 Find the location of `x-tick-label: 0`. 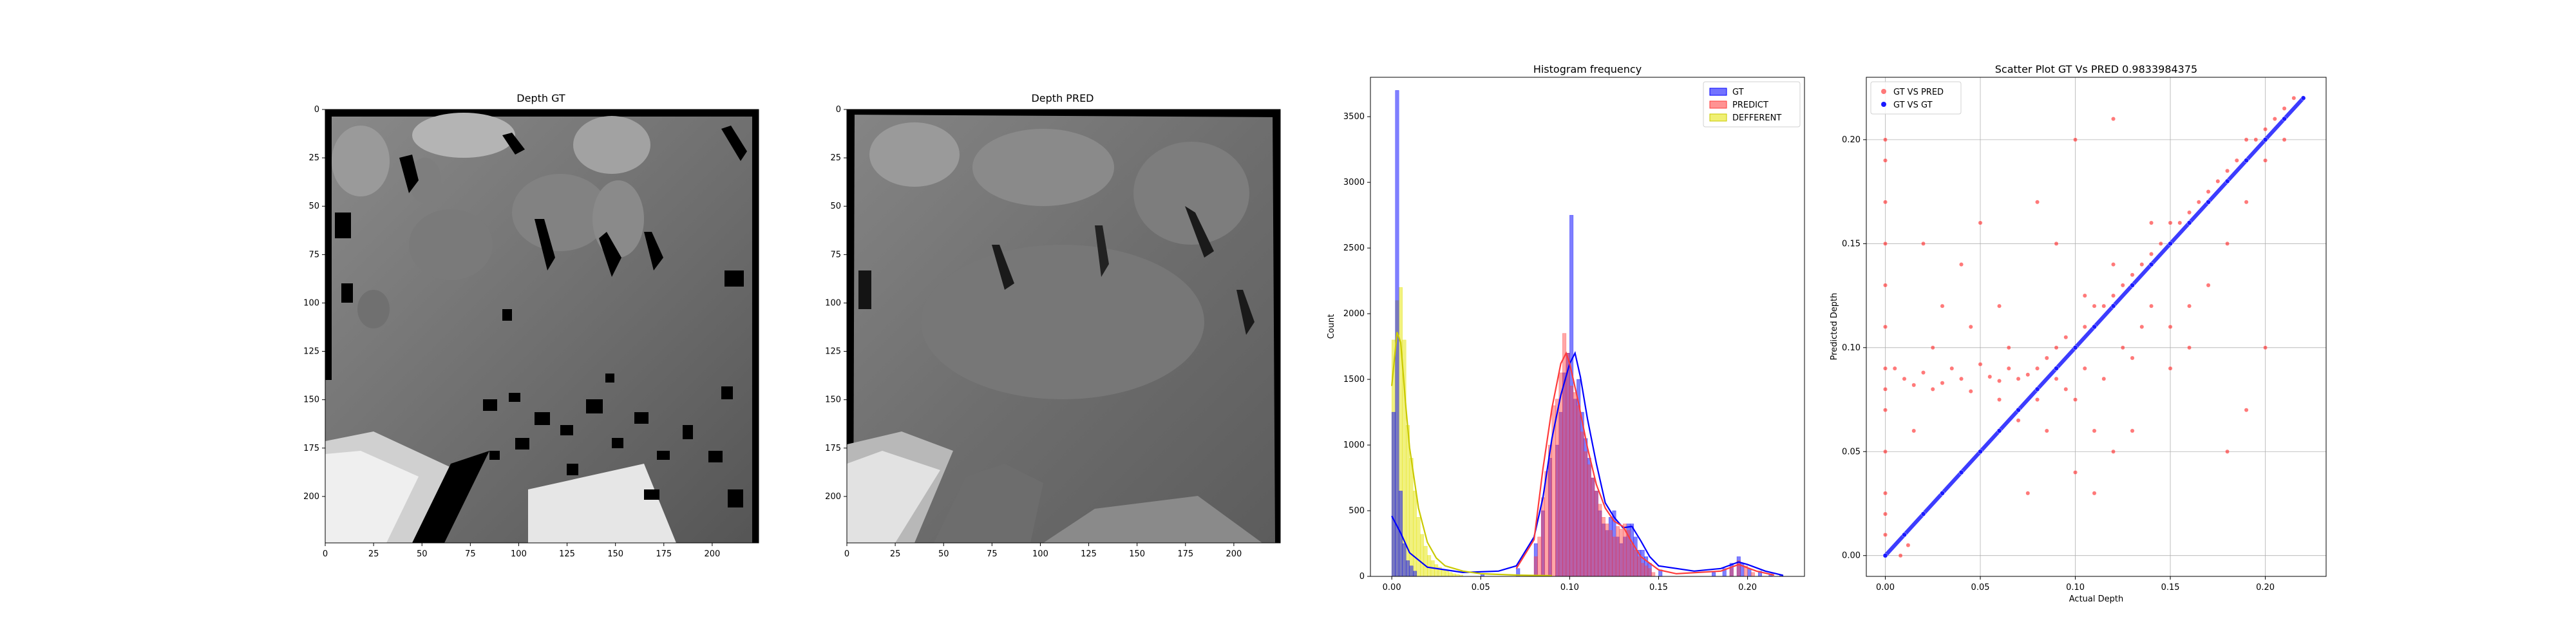

x-tick-label: 0 is located at coordinates (846, 554).